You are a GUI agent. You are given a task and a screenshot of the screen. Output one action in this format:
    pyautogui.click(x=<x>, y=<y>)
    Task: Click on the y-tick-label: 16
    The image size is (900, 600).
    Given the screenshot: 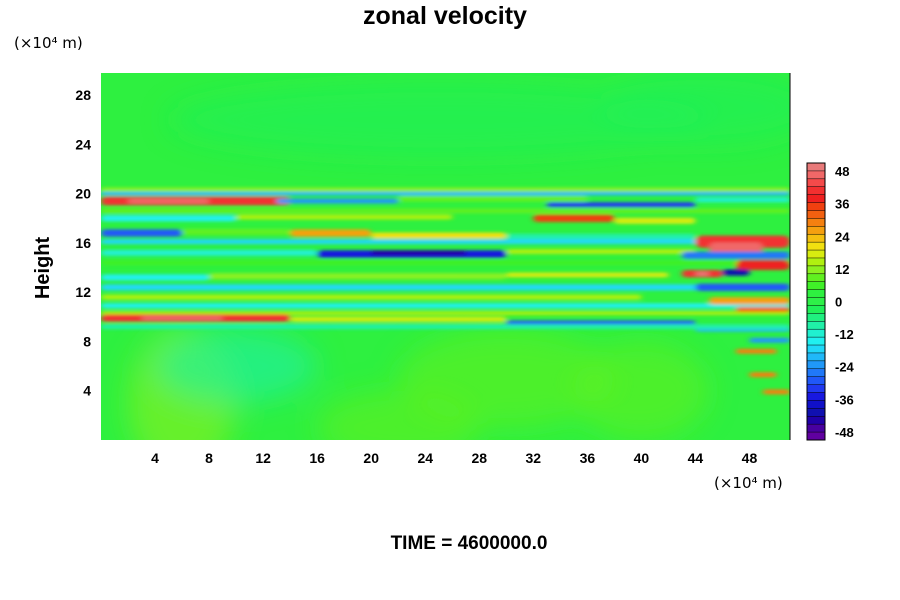 What is the action you would take?
    pyautogui.click(x=83, y=243)
    